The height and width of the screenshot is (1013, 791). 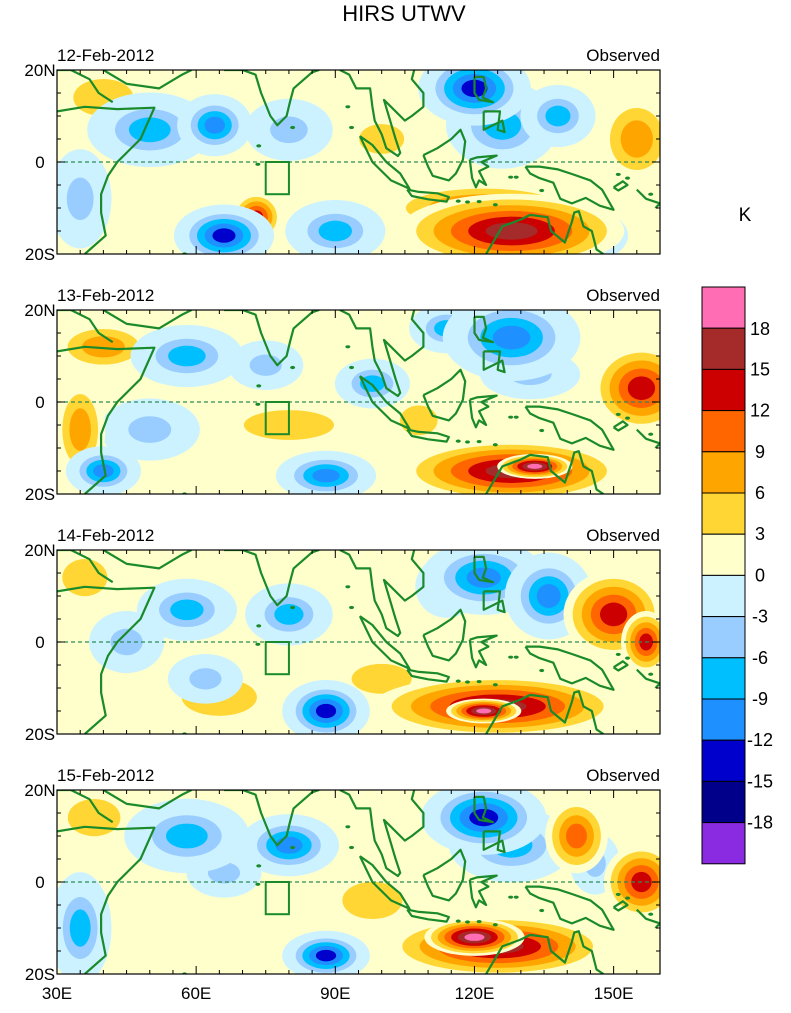 What do you see at coordinates (335, 993) in the screenshot?
I see `x-tick-label-90E: 90E` at bounding box center [335, 993].